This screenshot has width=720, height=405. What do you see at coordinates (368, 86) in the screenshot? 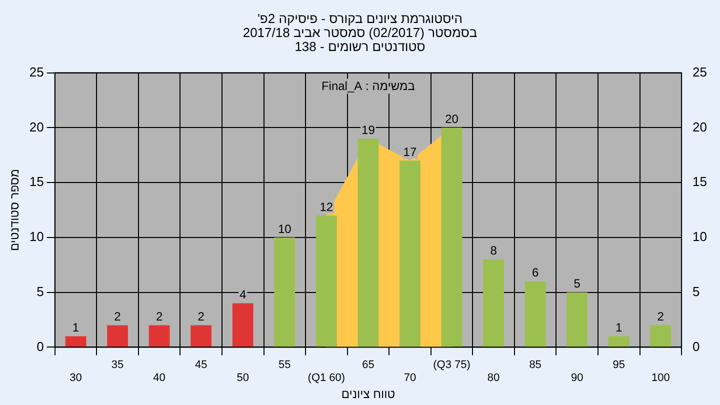
I see `annotation: במשימה : Final_A` at bounding box center [368, 86].